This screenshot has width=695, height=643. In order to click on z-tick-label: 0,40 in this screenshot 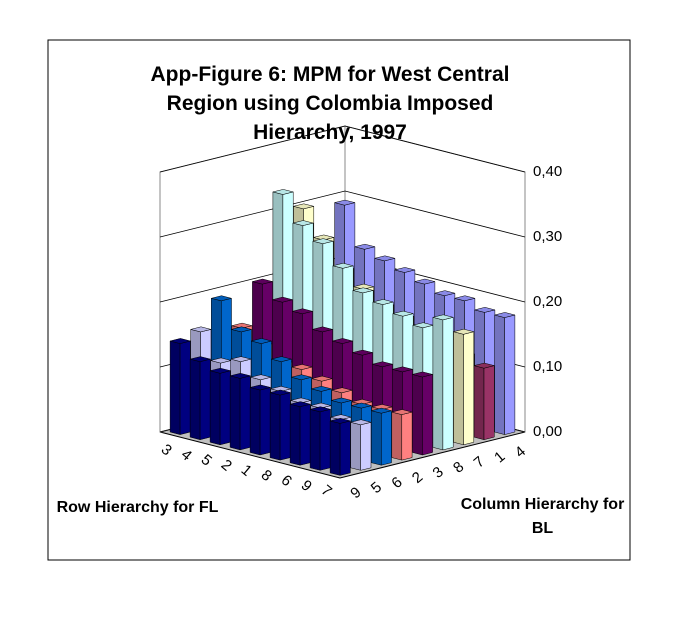, I will do `click(547, 171)`.